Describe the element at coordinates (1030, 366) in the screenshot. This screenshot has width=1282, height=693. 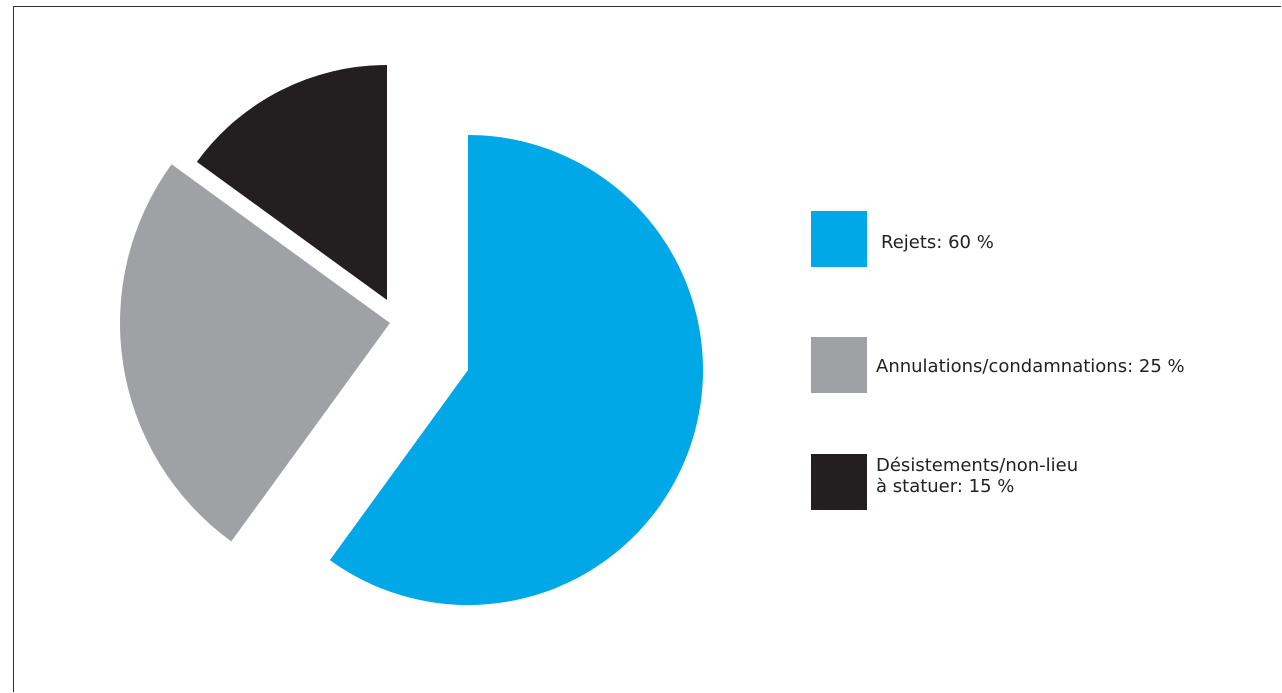
I see `legend-label-annulations: Annulations/condamnations: 25 %` at that location.